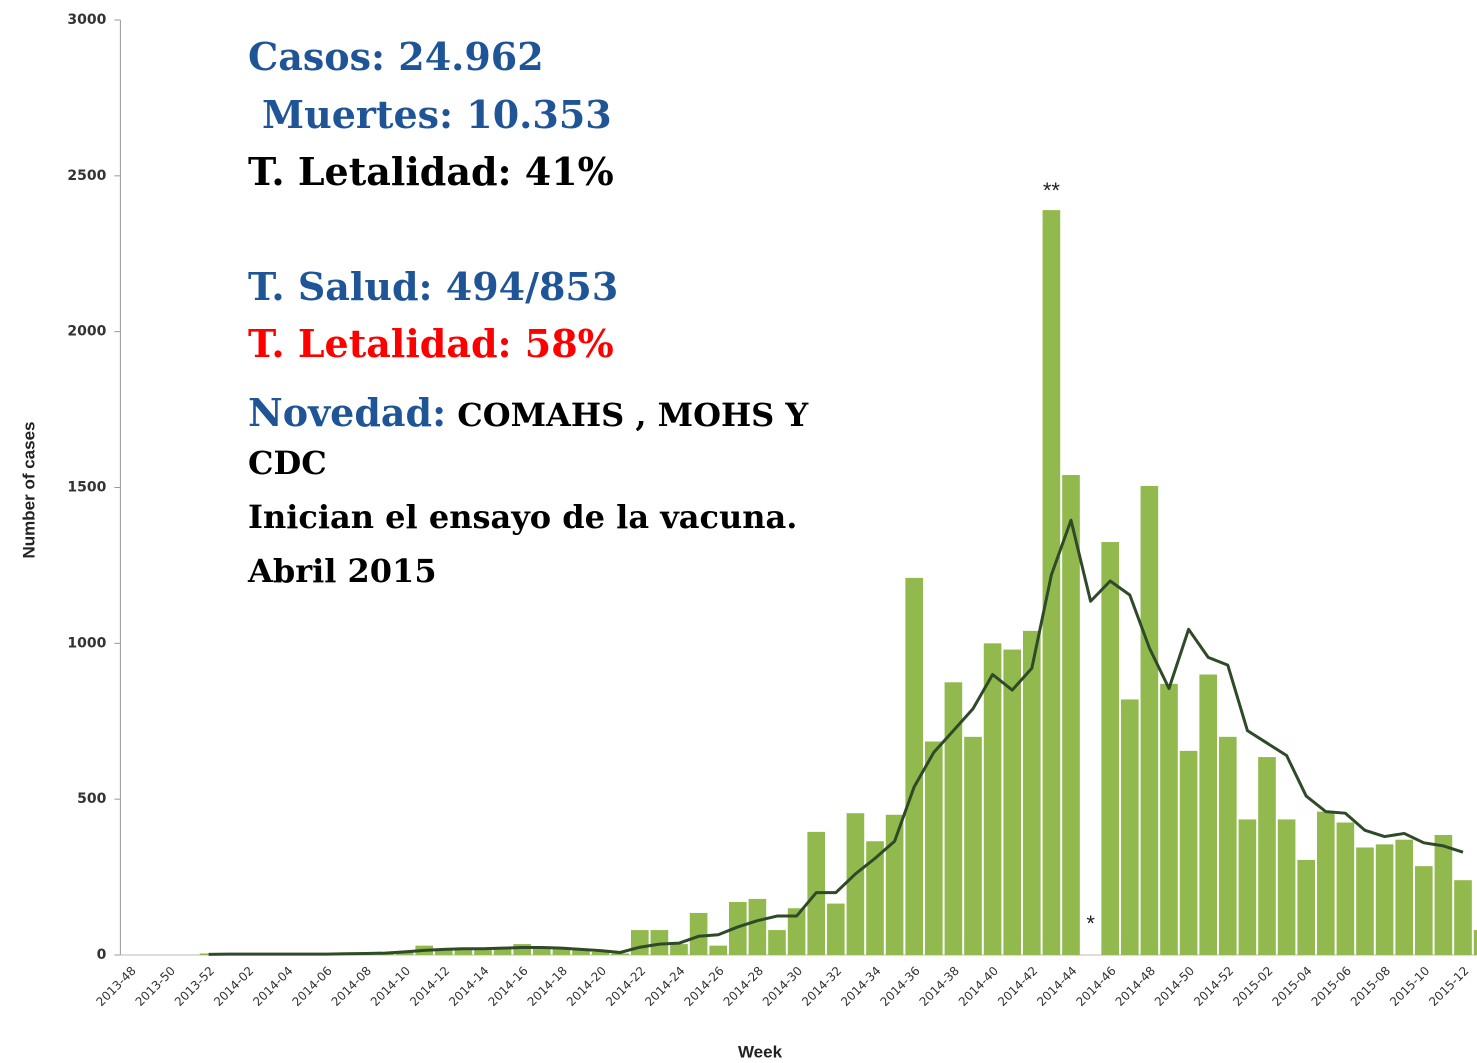 The image size is (1477, 1063). What do you see at coordinates (1095, 986) in the screenshot?
I see `x-tick-label: 2014-46` at bounding box center [1095, 986].